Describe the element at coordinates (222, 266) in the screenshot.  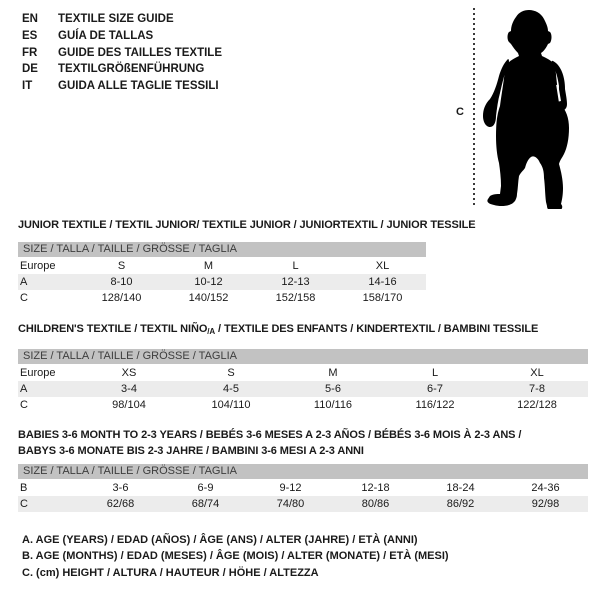
I see `table-row: Europe S M L XL` at that location.